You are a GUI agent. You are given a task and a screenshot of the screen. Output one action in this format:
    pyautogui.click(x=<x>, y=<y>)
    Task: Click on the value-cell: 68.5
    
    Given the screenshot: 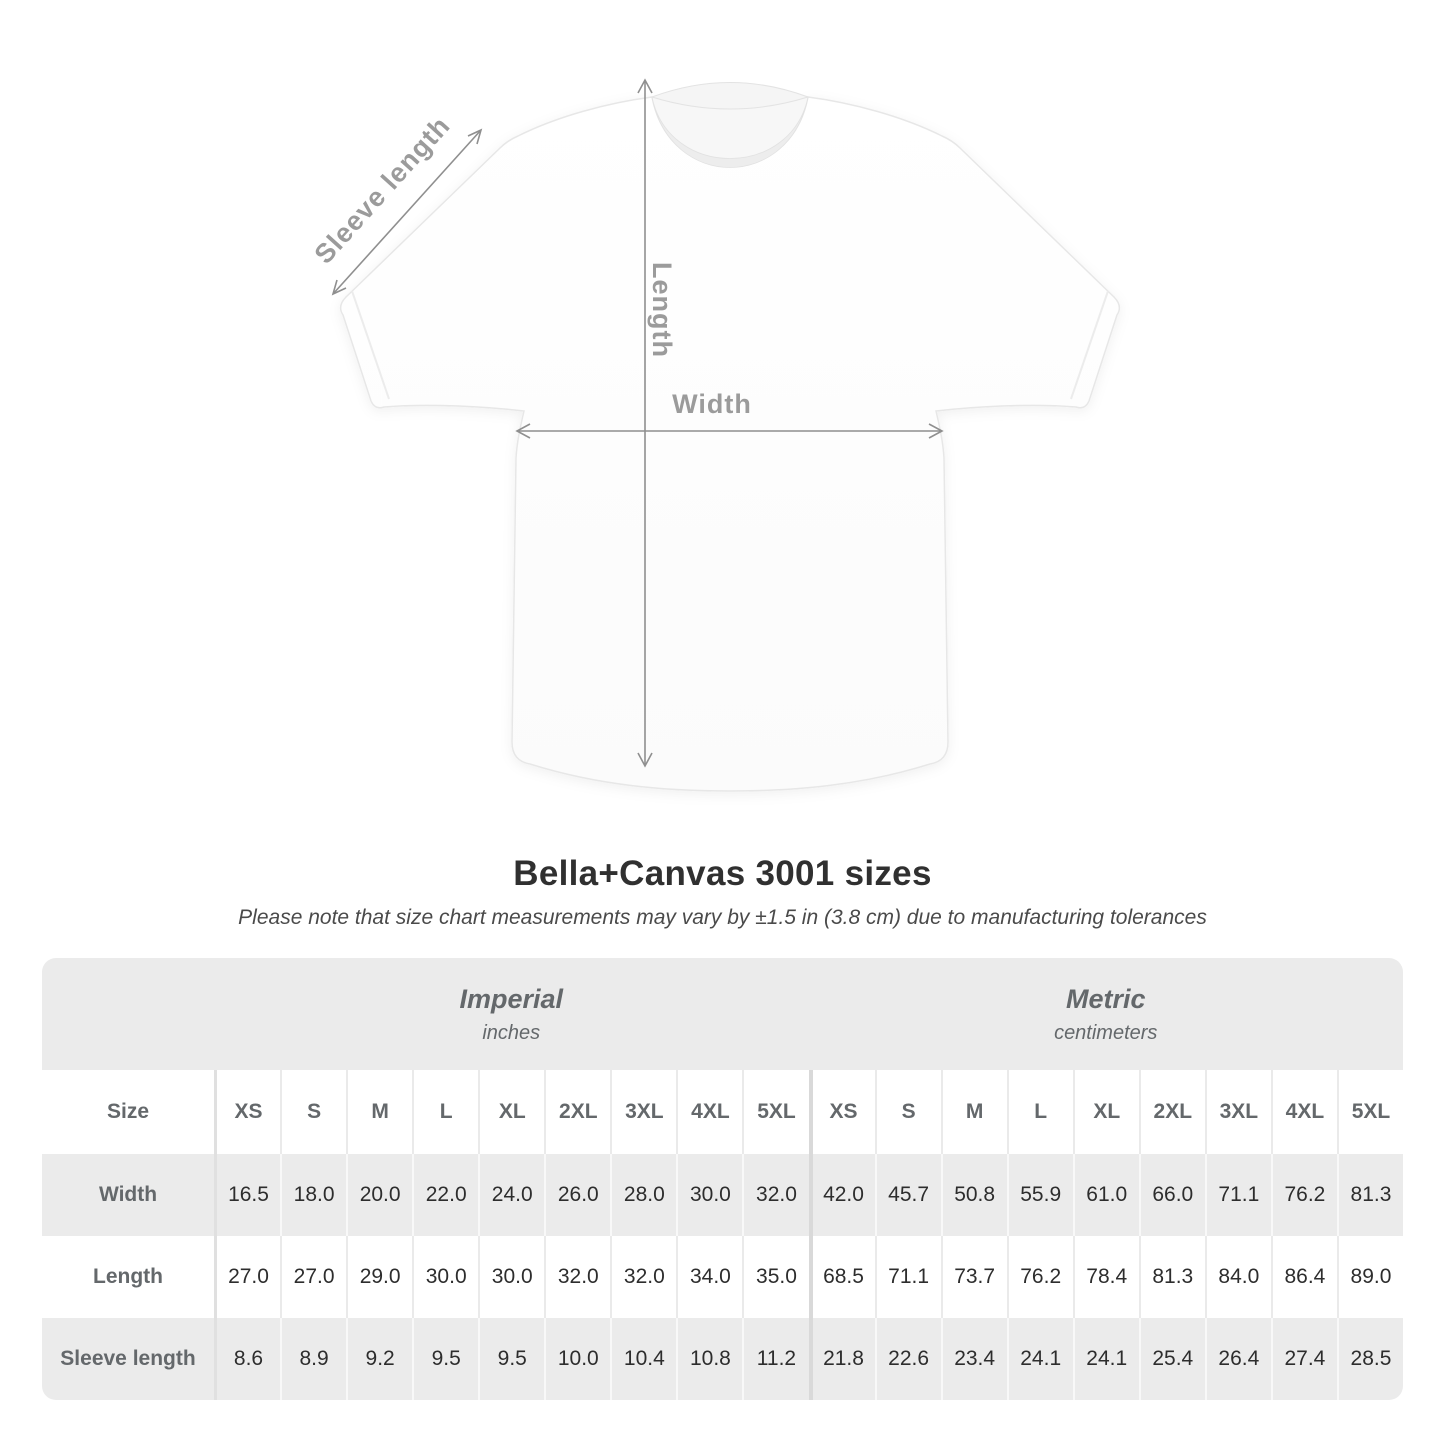 What is the action you would take?
    pyautogui.click(x=841, y=1277)
    